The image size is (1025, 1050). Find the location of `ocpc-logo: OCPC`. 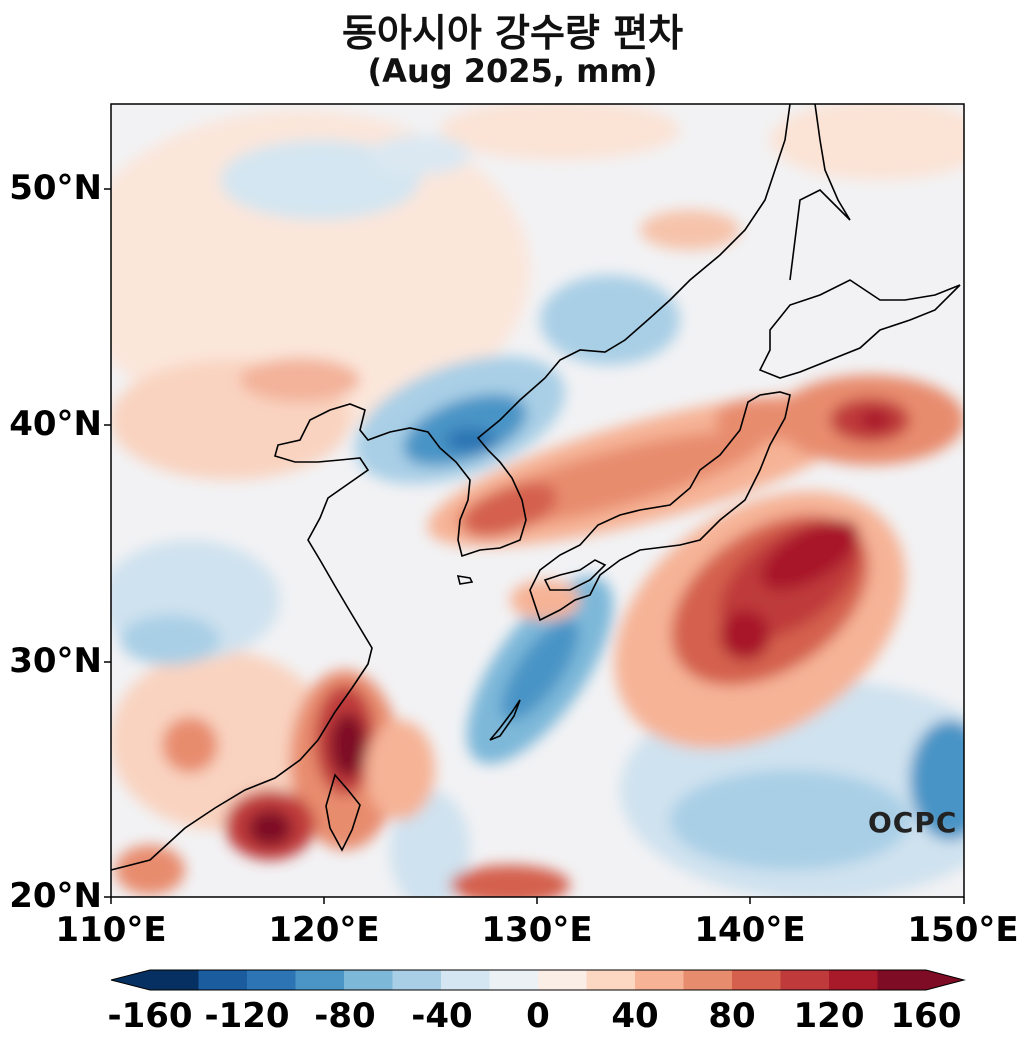

ocpc-logo: OCPC is located at coordinates (913, 822).